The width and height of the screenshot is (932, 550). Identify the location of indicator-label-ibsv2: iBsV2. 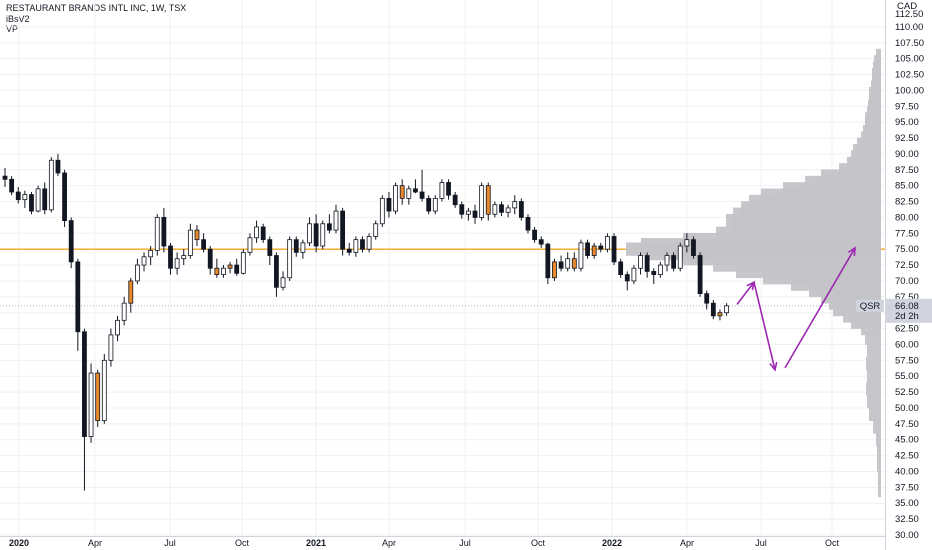
(18, 19).